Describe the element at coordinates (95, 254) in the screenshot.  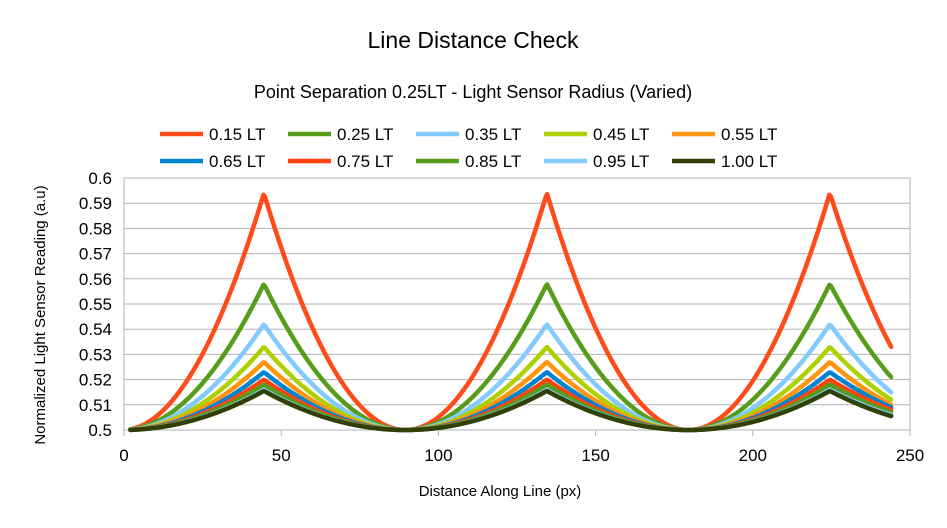
I see `y-tick-label: 0.57` at that location.